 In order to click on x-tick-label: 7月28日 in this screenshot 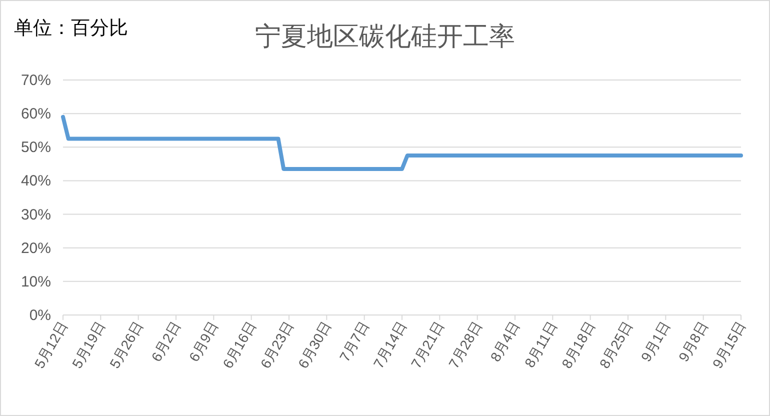, I will do `click(465, 344)`.